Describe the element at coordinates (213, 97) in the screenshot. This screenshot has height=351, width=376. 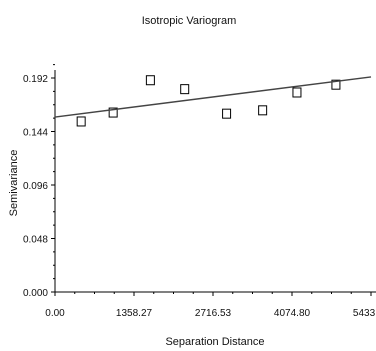
I see `variogram-model-line` at that location.